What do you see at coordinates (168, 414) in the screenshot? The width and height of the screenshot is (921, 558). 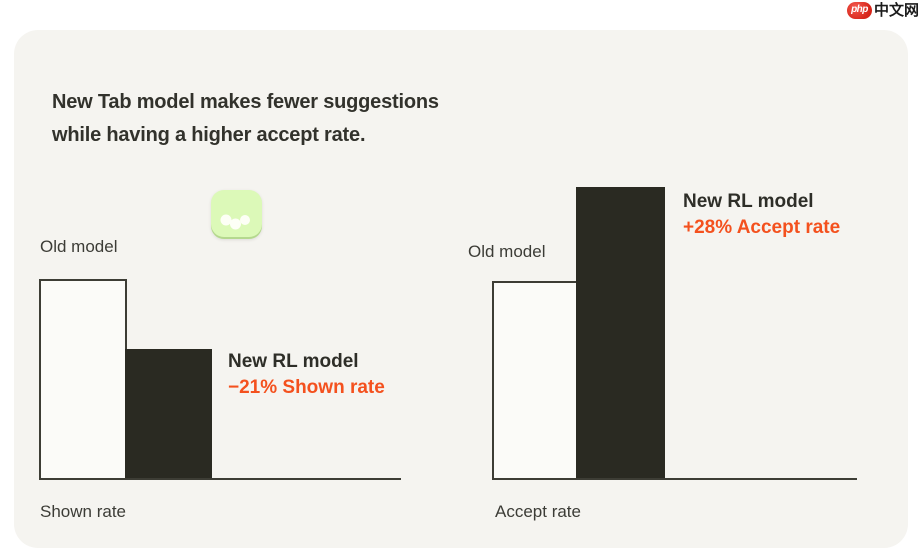 I see `shown-chart-new-model-bar` at bounding box center [168, 414].